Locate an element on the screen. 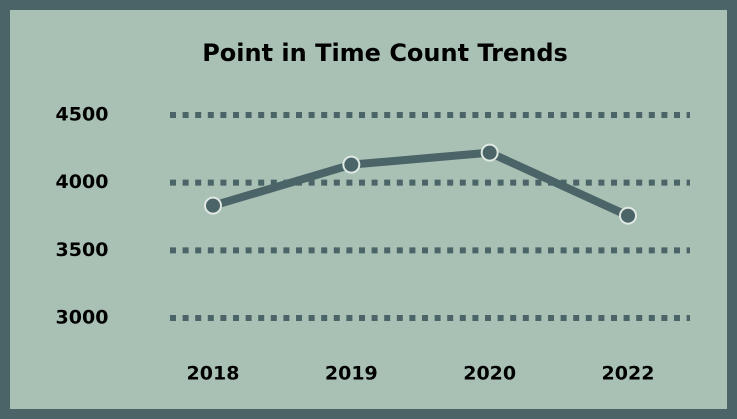  line is located at coordinates (420, 184).